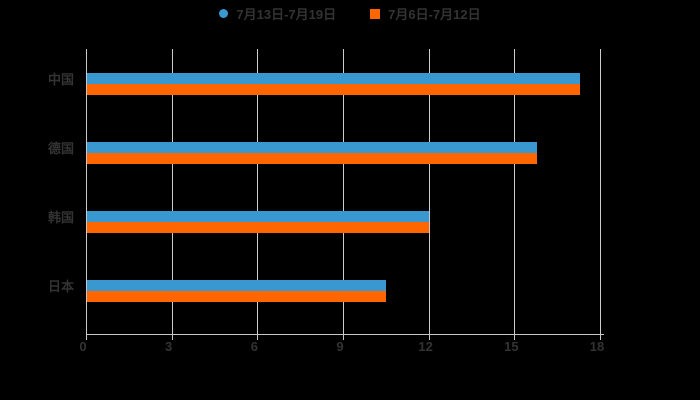  I want to click on legend-item-jul13-19: 7月13日-7月19日, so click(277, 13).